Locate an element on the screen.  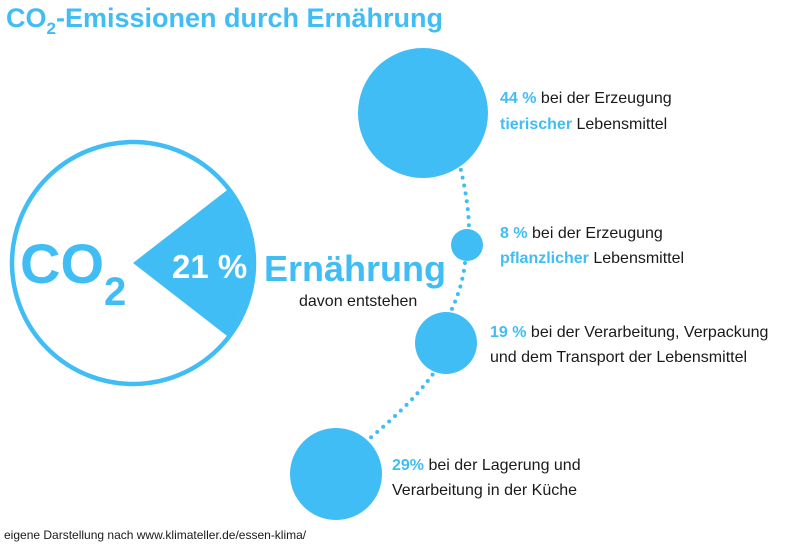
title-subscript: 2 is located at coordinates (51, 28).